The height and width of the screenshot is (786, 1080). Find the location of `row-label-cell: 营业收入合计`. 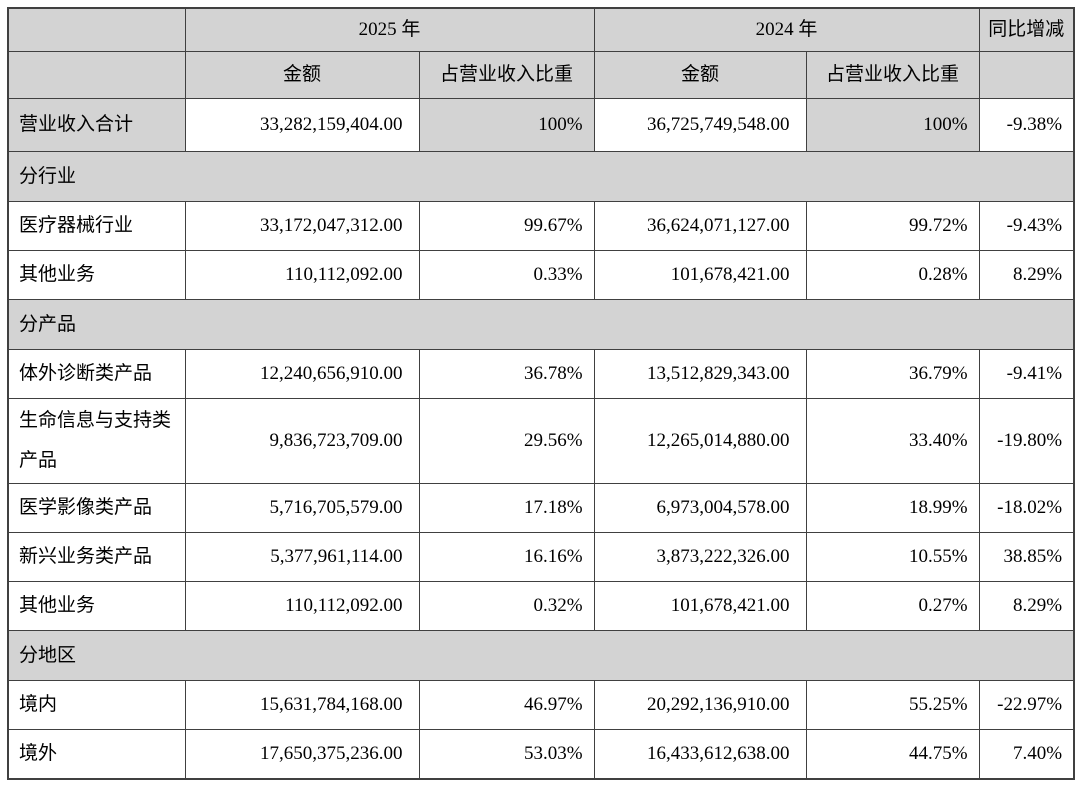

row-label-cell: 营业收入合计 is located at coordinates (96, 125).